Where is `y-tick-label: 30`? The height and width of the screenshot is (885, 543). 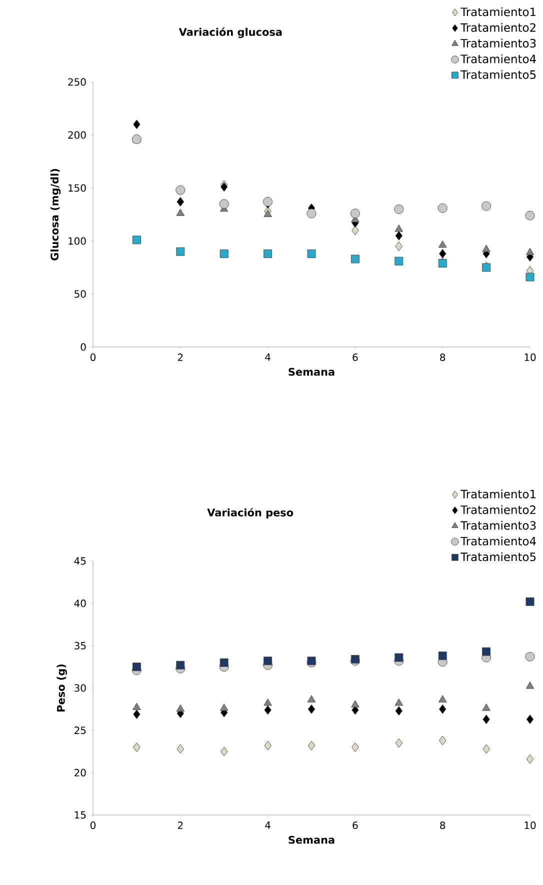 y-tick-label: 30 is located at coordinates (80, 688).